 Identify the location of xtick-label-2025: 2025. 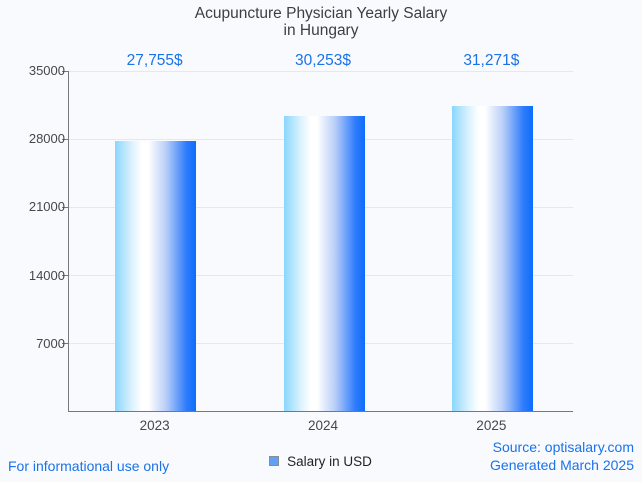
(491, 425).